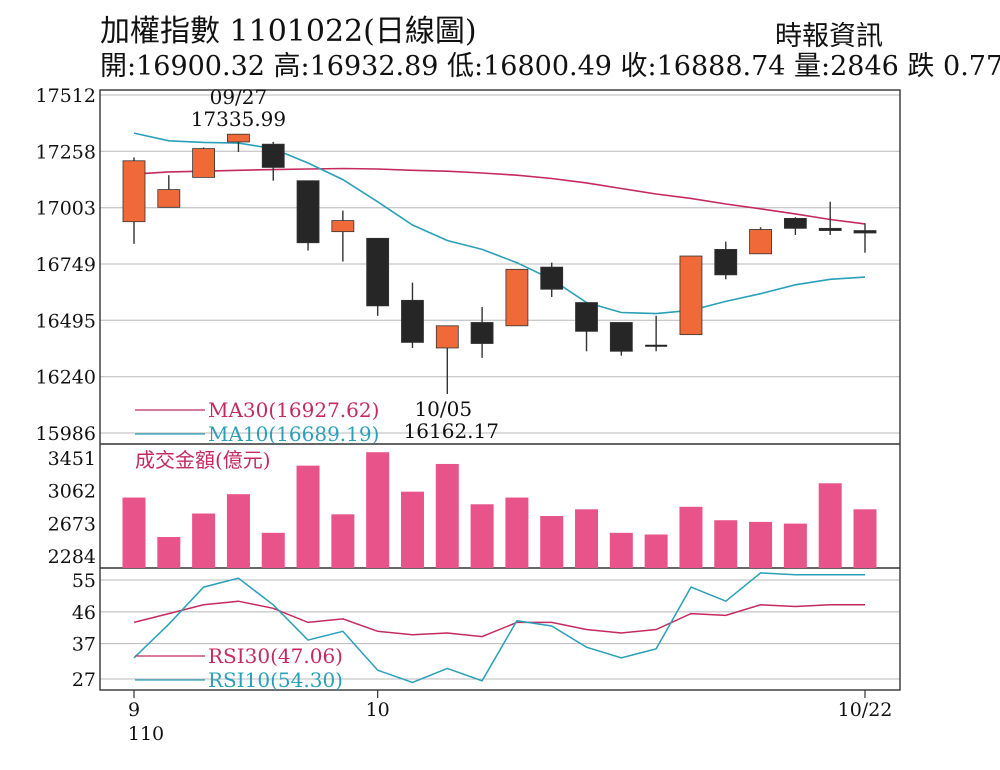 The width and height of the screenshot is (1000, 770). What do you see at coordinates (84, 613) in the screenshot?
I see `rsi-tick-label: 46` at bounding box center [84, 613].